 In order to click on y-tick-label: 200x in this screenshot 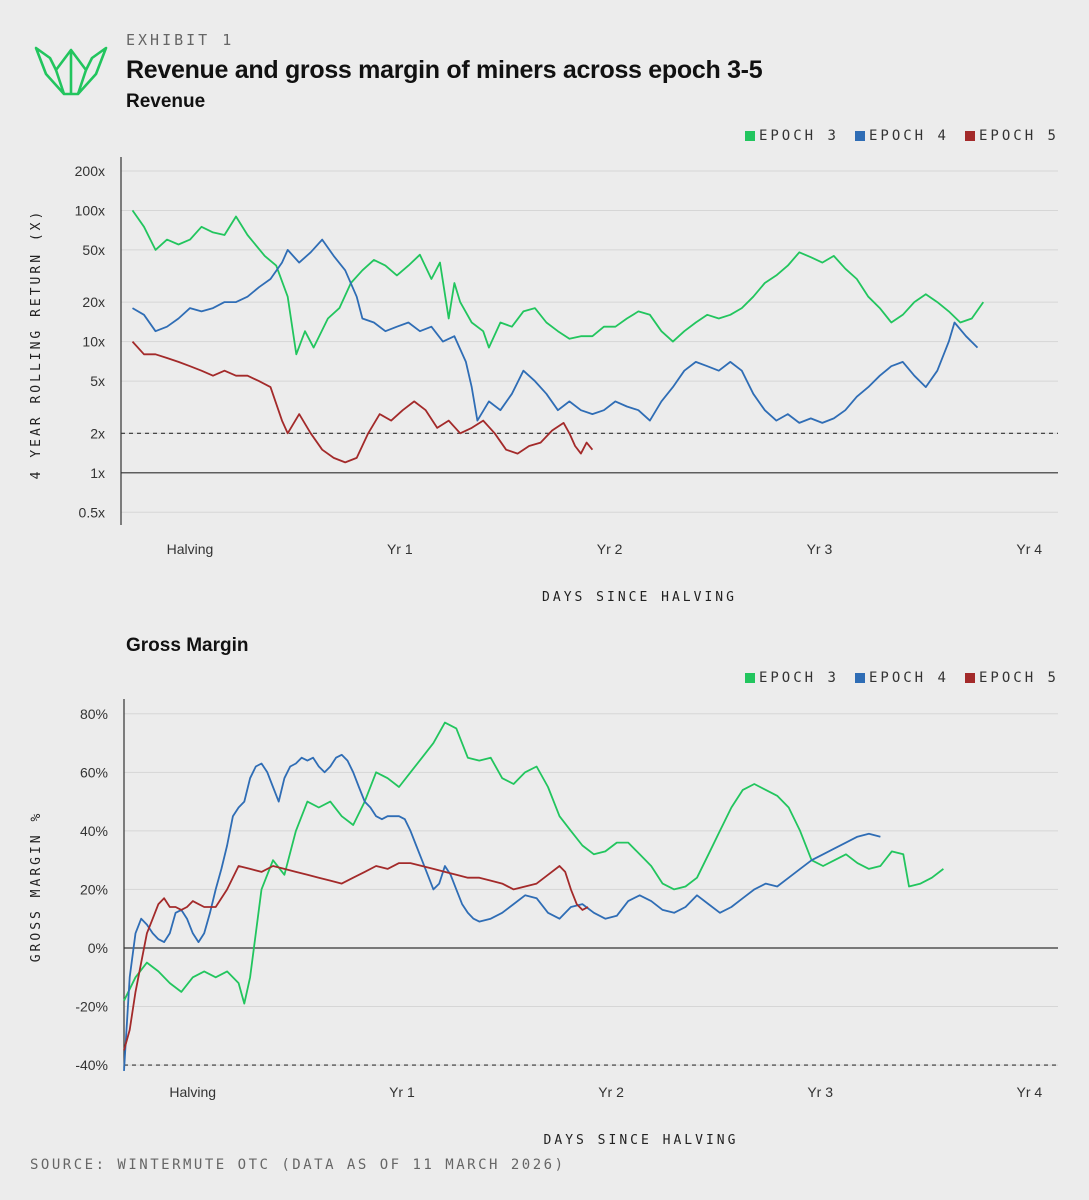, I will do `click(90, 171)`.